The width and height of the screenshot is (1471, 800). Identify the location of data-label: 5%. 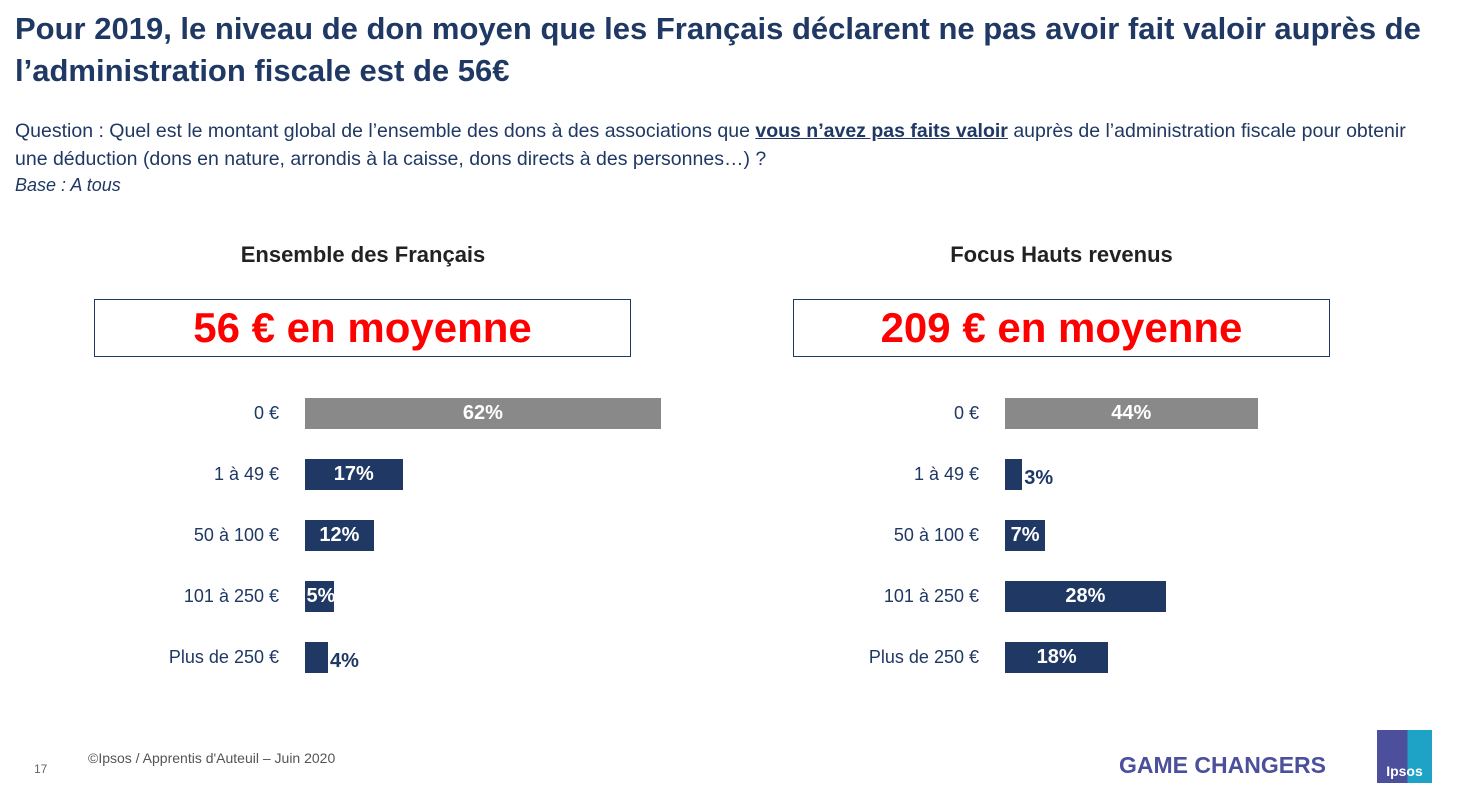
(321, 596).